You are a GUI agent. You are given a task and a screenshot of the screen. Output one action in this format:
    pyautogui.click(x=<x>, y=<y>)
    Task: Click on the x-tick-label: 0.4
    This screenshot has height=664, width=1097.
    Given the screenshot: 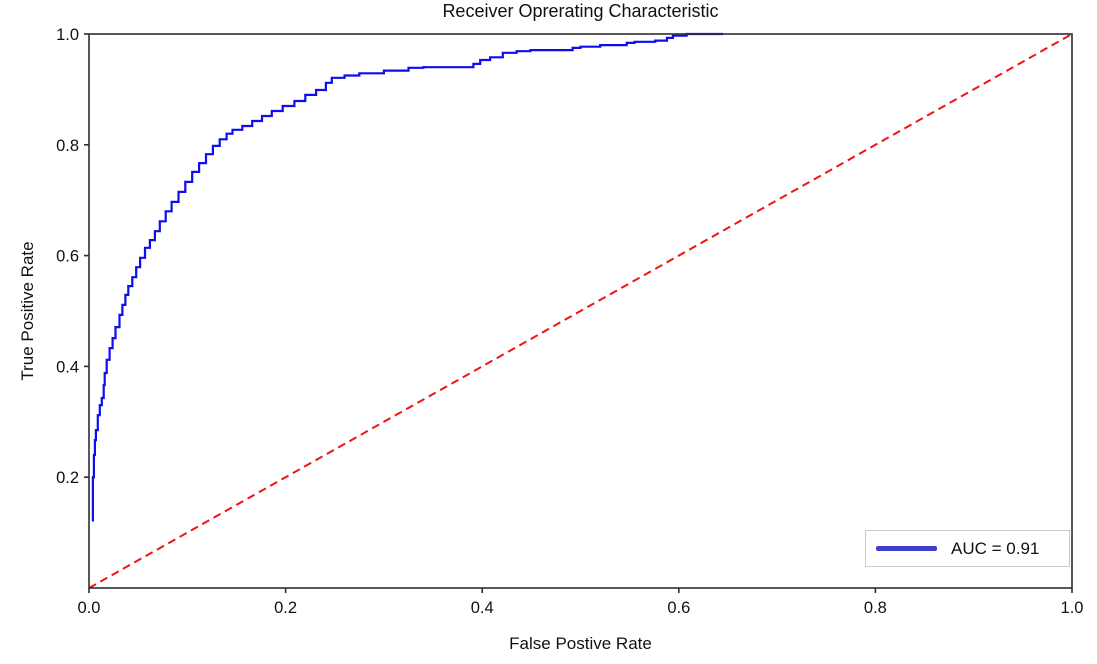 What is the action you would take?
    pyautogui.click(x=482, y=608)
    